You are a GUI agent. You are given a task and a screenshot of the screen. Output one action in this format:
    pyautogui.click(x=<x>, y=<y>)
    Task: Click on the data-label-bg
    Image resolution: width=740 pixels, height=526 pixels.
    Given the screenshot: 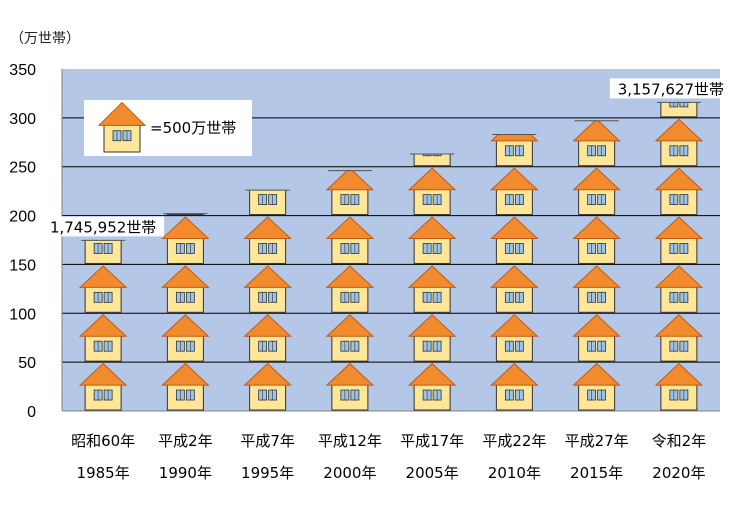 What is the action you would take?
    pyautogui.click(x=103, y=226)
    